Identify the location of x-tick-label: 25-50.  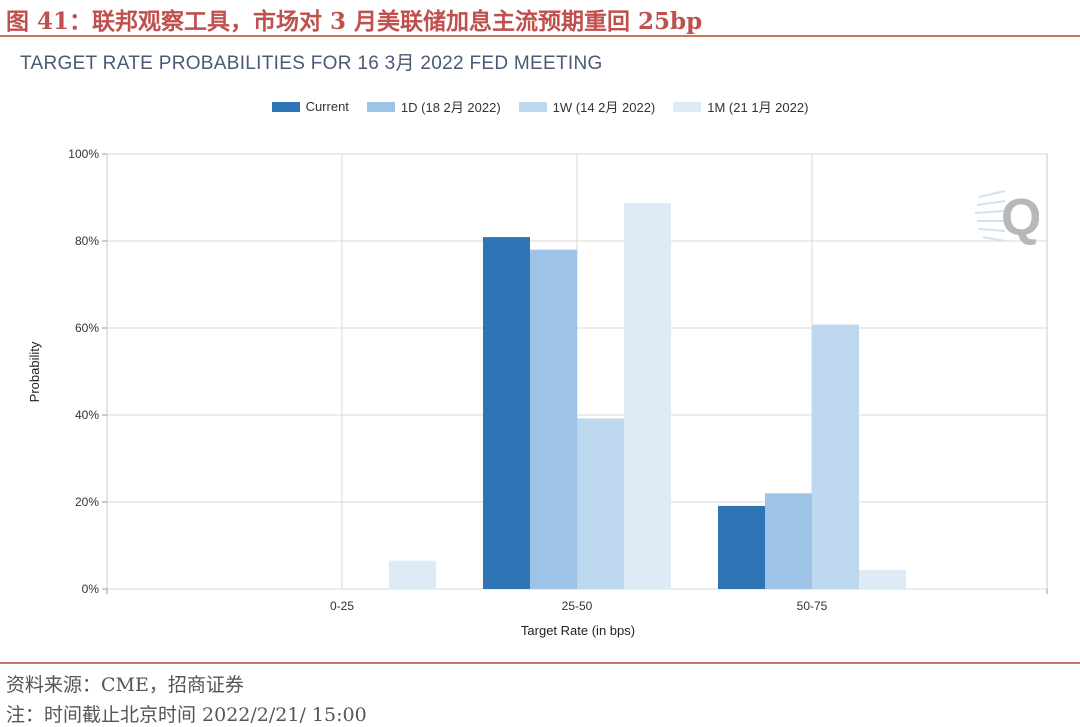
(577, 606).